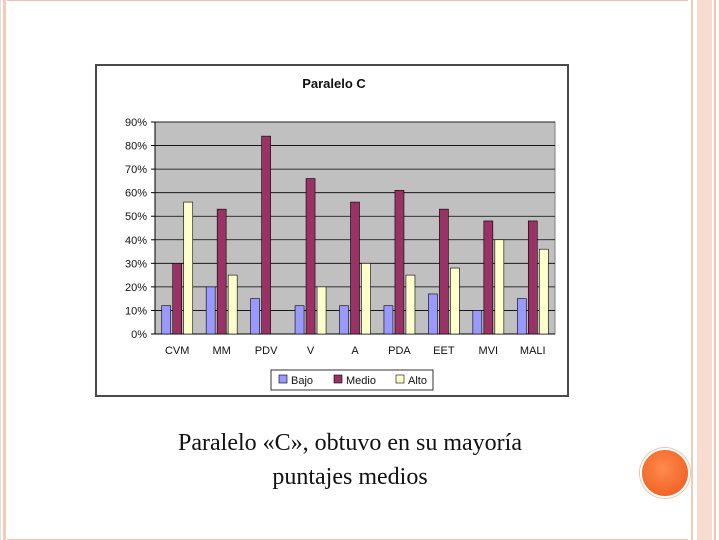 The width and height of the screenshot is (720, 540). Describe the element at coordinates (477, 322) in the screenshot. I see `bar-bajo-mvi` at that location.